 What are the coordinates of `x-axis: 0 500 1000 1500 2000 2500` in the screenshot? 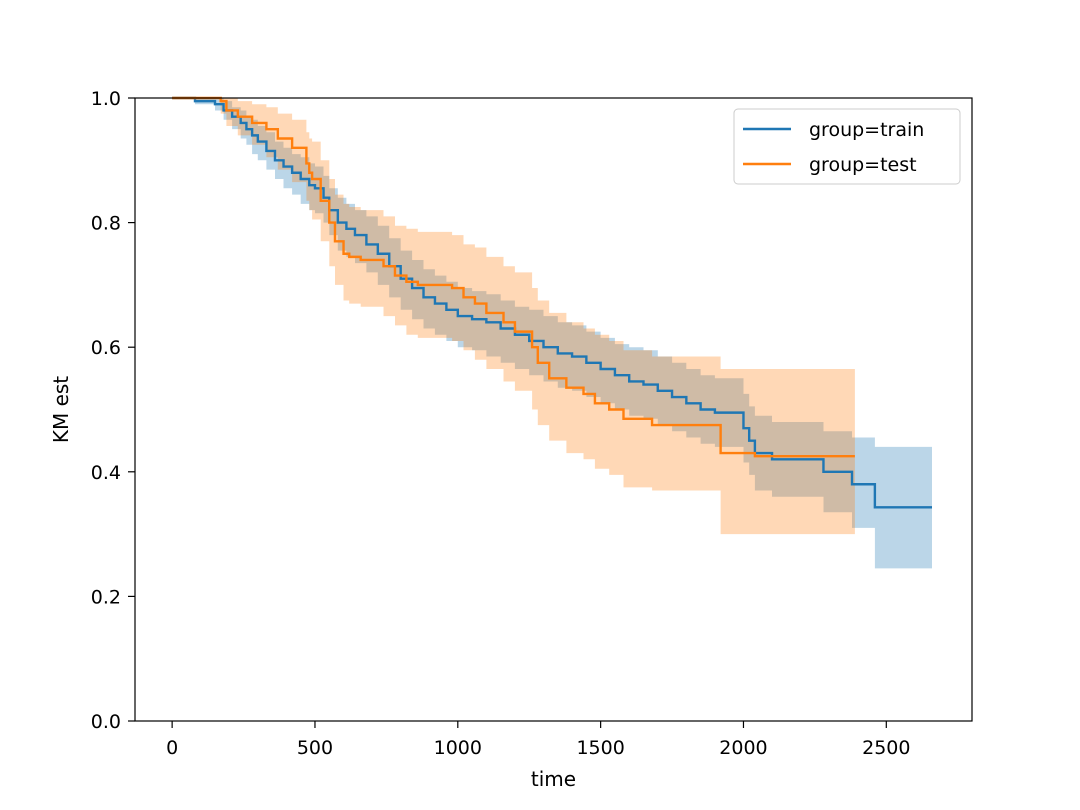 It's located at (538, 740).